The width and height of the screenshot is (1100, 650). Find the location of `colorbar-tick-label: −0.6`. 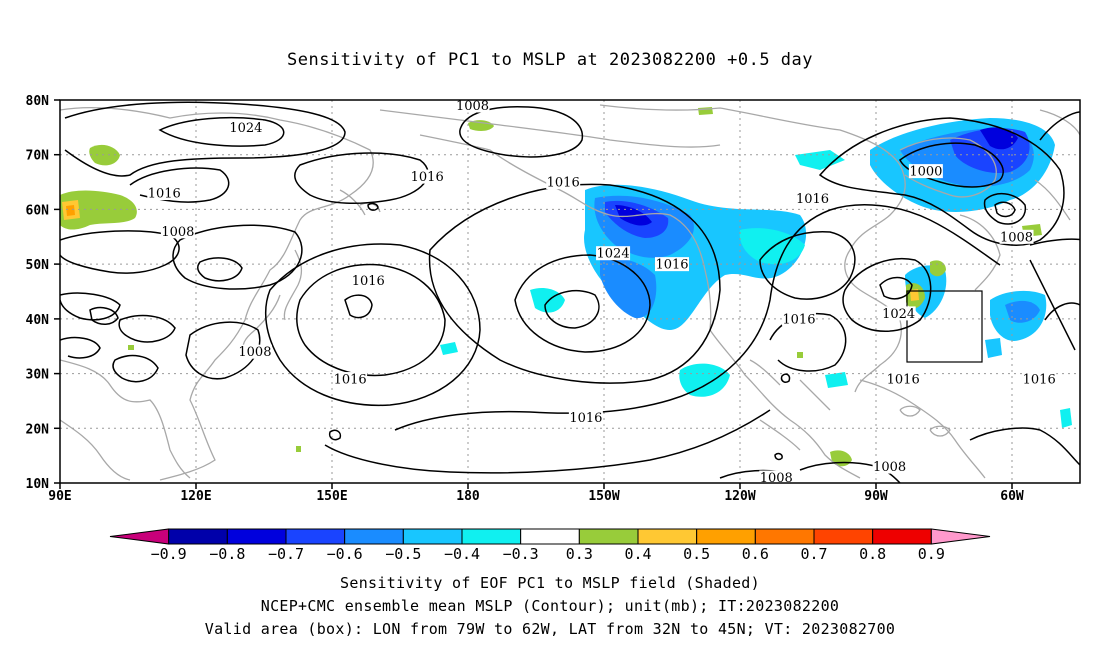

colorbar-tick-label: −0.6 is located at coordinates (345, 554).